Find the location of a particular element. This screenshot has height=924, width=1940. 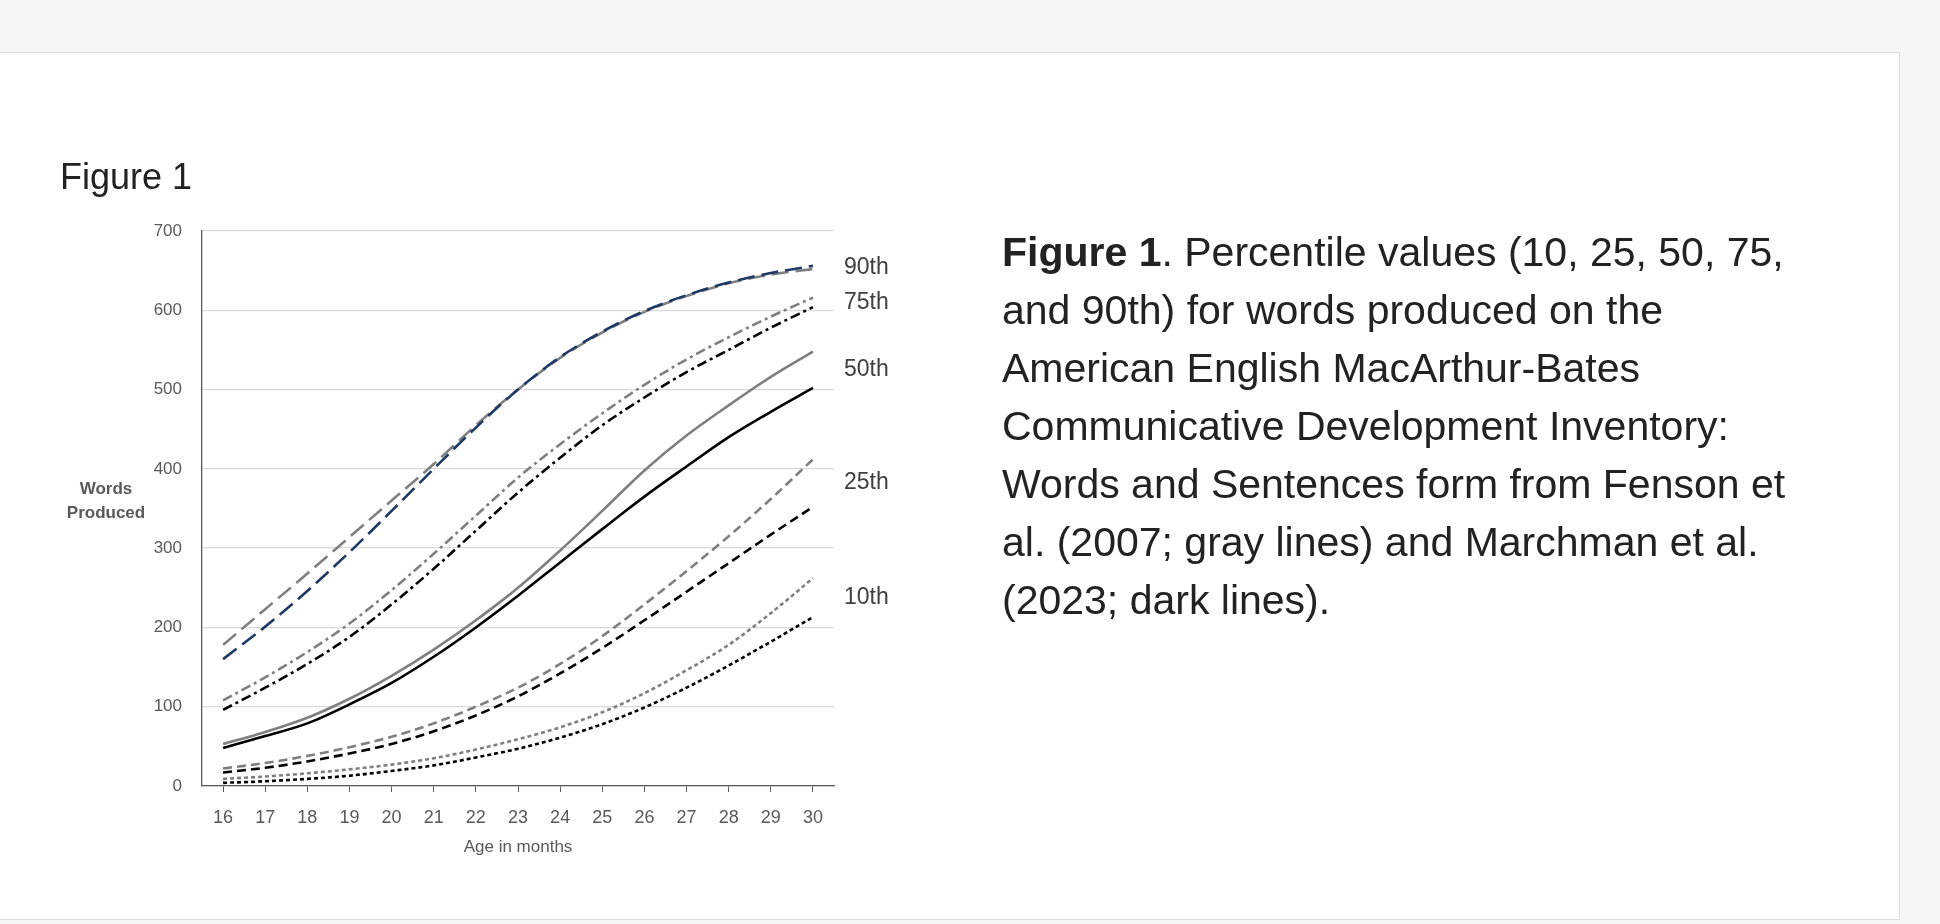

x-tick-label: 28 is located at coordinates (728, 816).